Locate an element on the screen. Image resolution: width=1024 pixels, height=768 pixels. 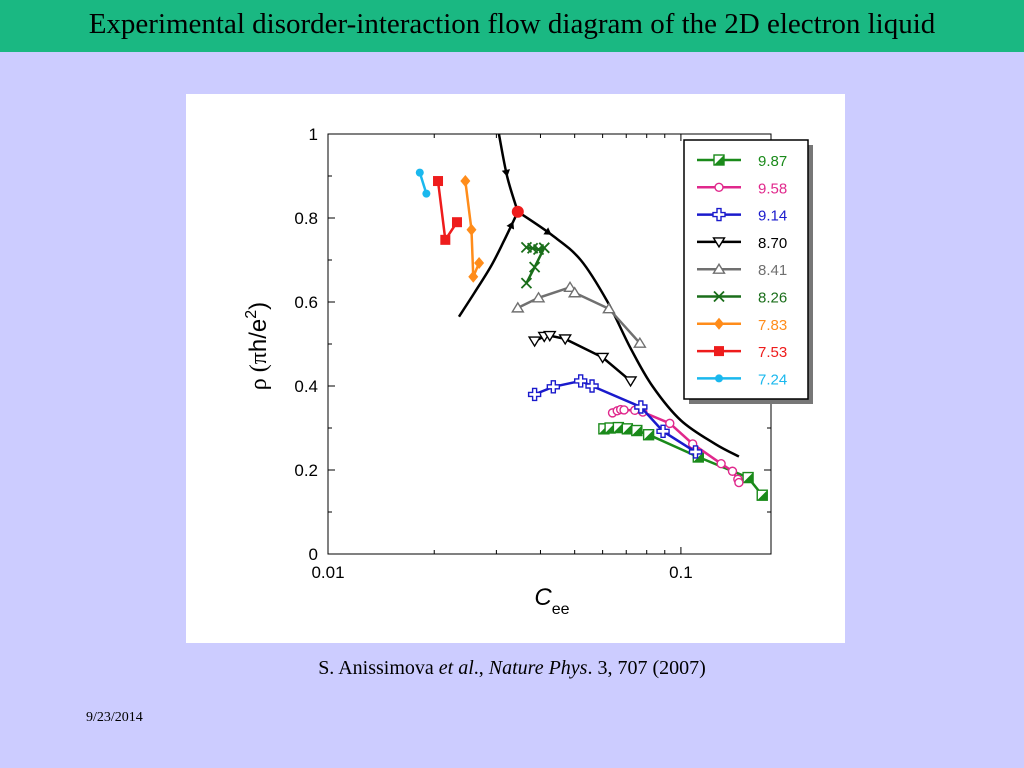
citation-journal: Nature Phys is located at coordinates (538, 668).